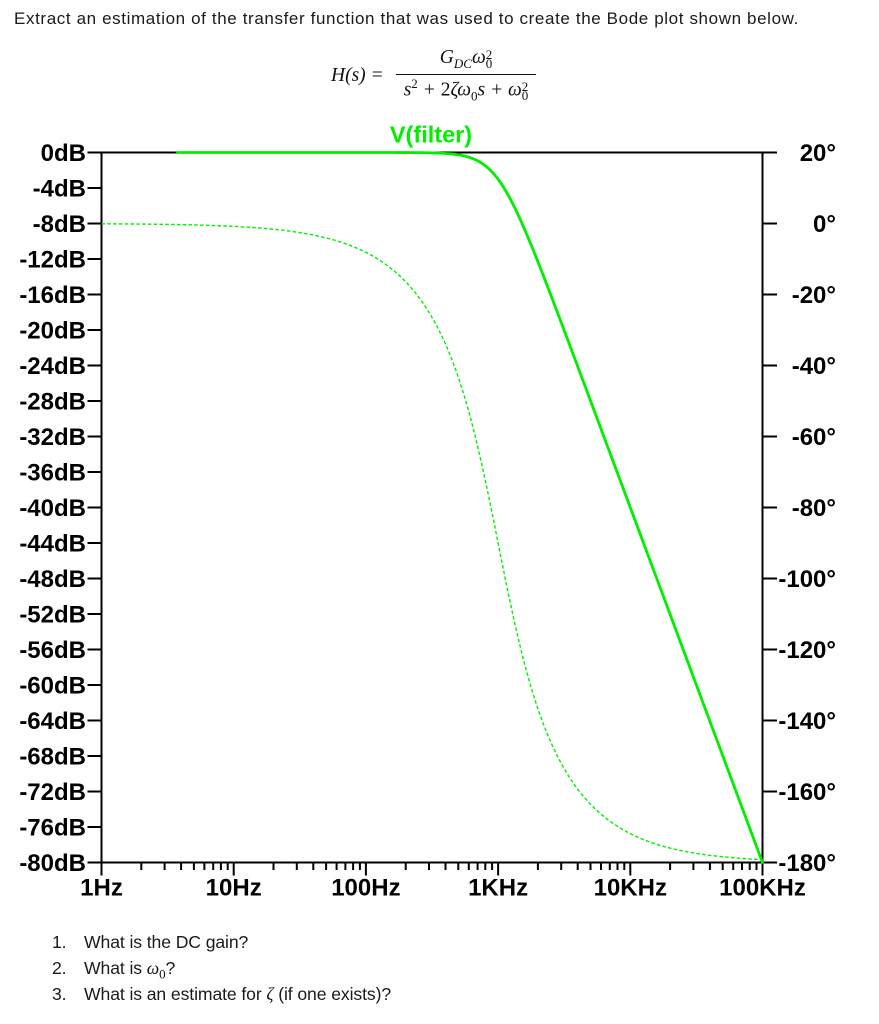 The height and width of the screenshot is (1024, 879). Describe the element at coordinates (52, 473) in the screenshot. I see `svg-text: -36dB` at that location.